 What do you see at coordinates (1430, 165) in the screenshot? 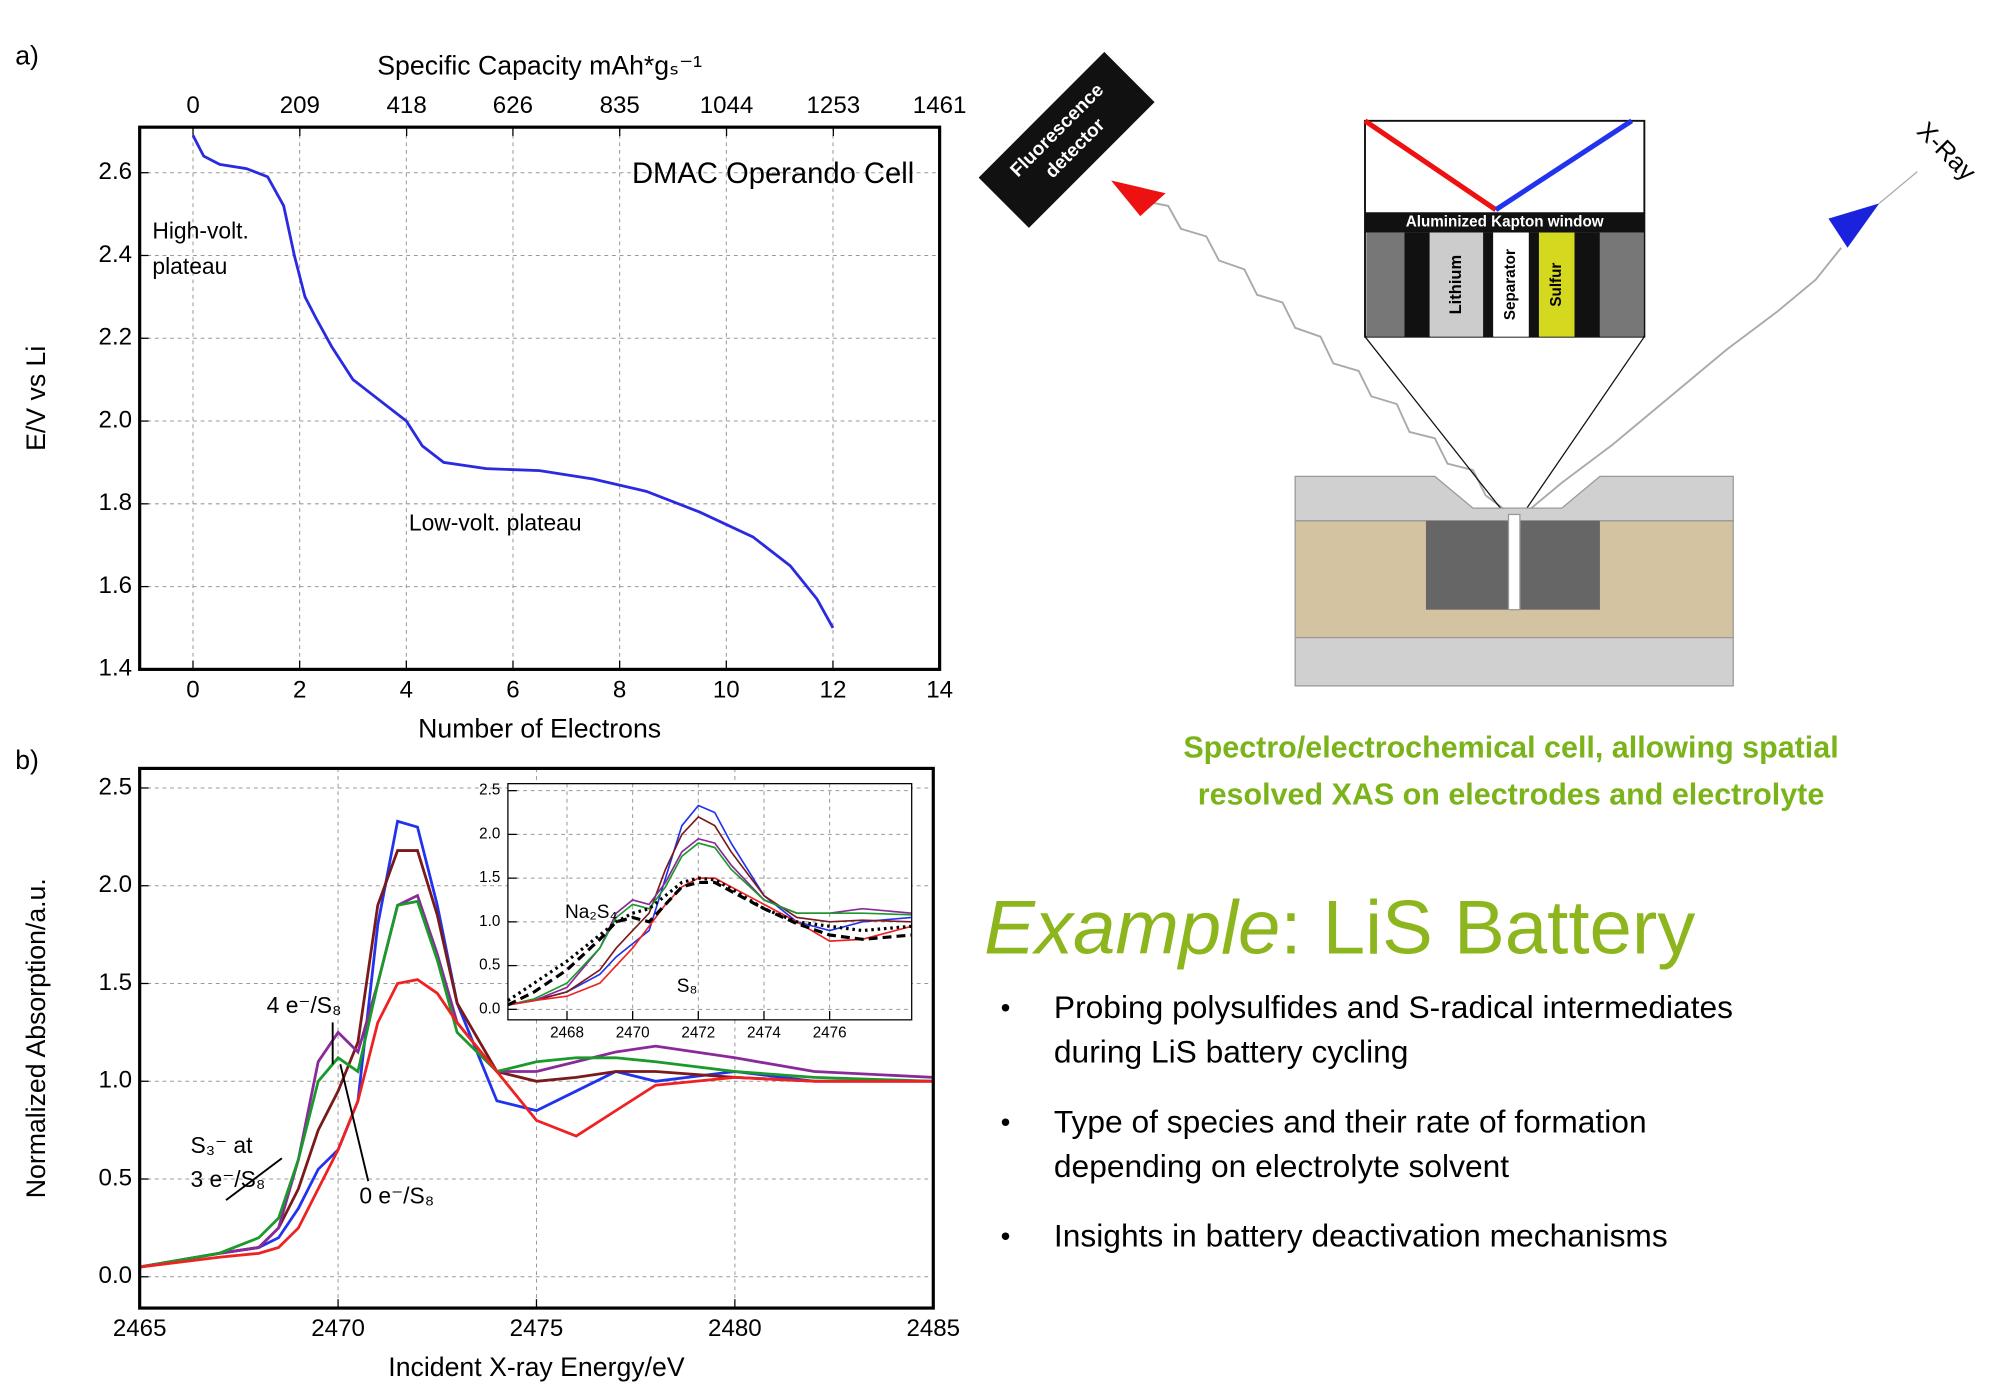
I see `red-beam` at bounding box center [1430, 165].